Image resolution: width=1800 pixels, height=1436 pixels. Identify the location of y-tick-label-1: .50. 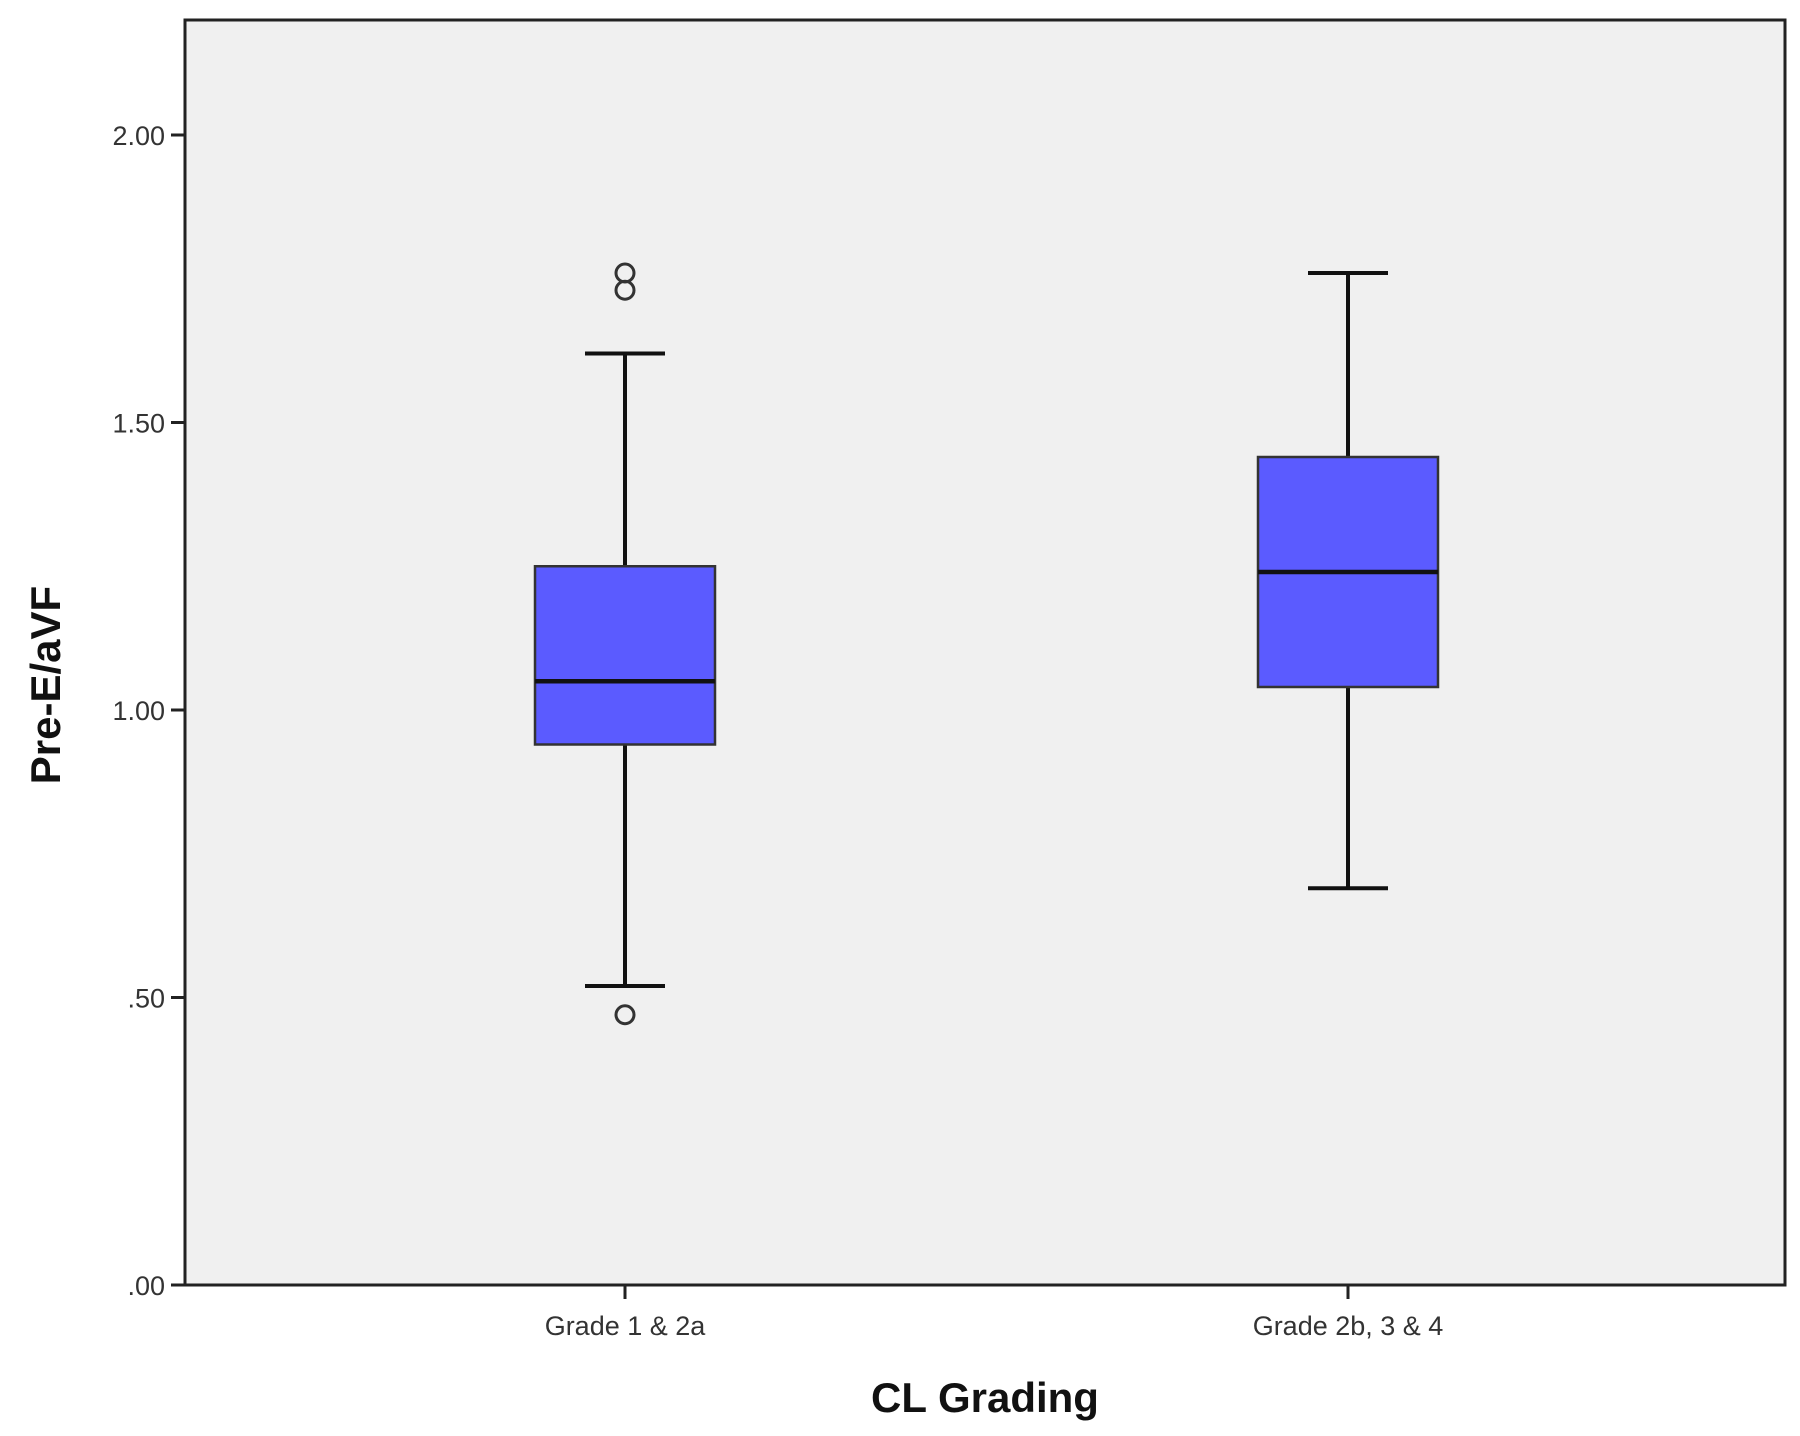
(146, 999).